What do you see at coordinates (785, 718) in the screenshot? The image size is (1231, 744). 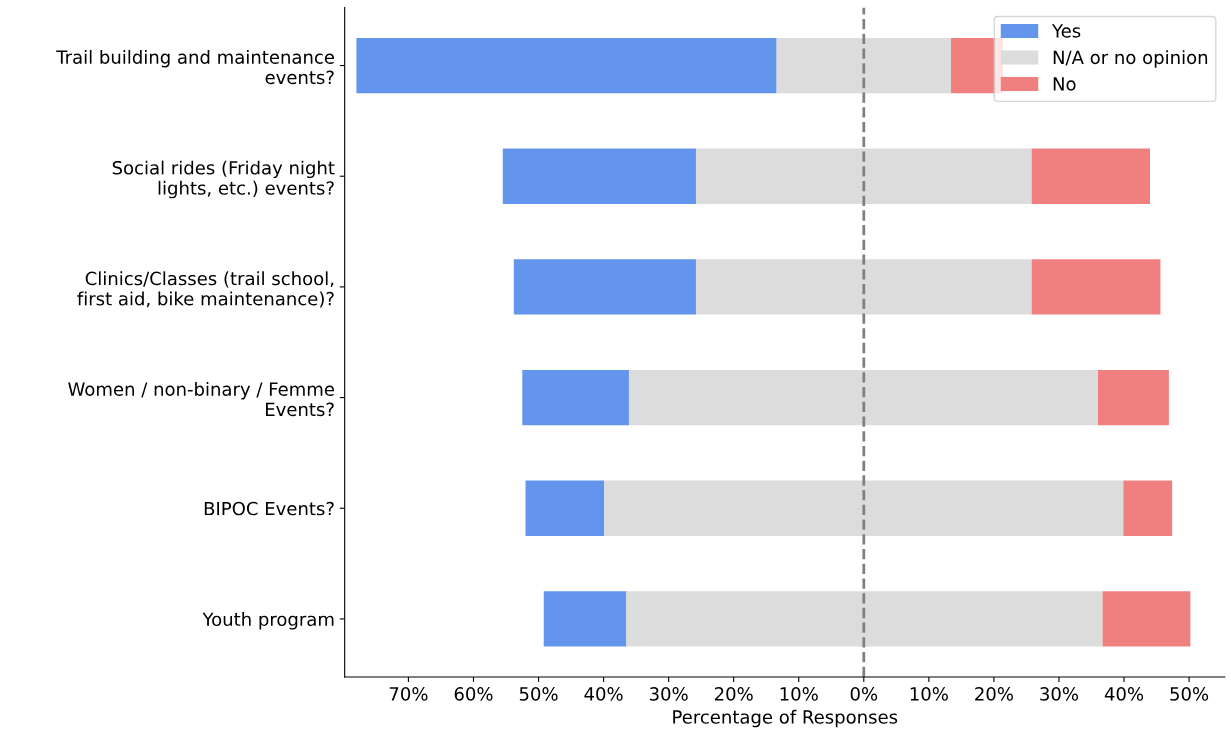 I see `x-axis-title: Percentage of Responses` at bounding box center [785, 718].